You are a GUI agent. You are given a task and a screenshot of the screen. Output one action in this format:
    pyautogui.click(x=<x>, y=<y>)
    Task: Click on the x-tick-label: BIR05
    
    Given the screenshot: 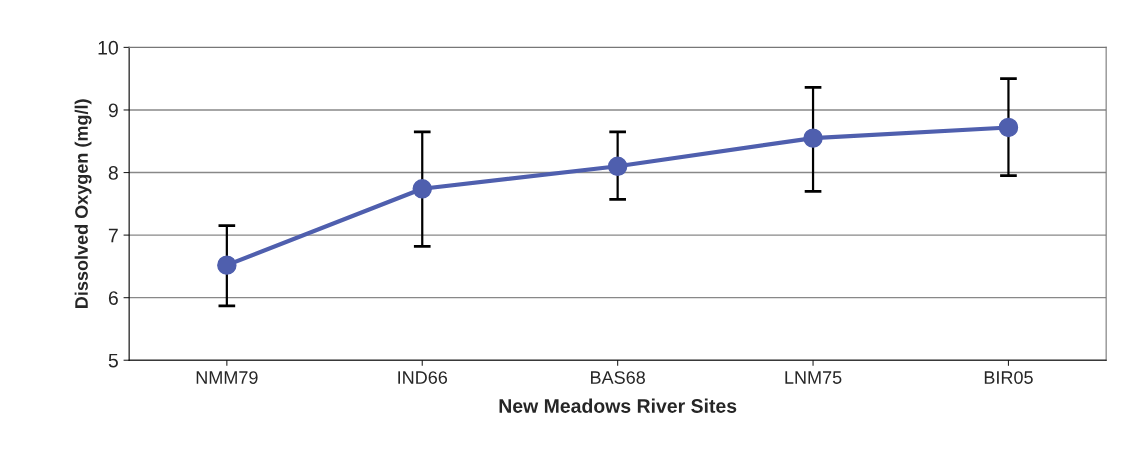 What is the action you would take?
    pyautogui.click(x=1008, y=377)
    